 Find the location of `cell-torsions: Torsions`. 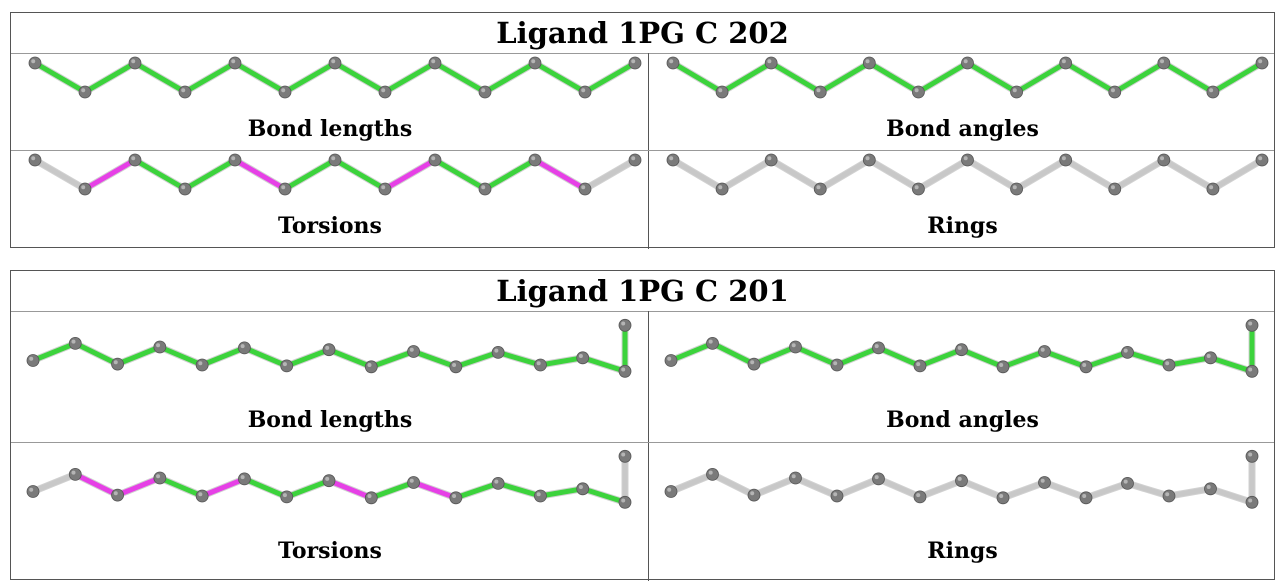

cell-torsions: Torsions is located at coordinates (330, 198).